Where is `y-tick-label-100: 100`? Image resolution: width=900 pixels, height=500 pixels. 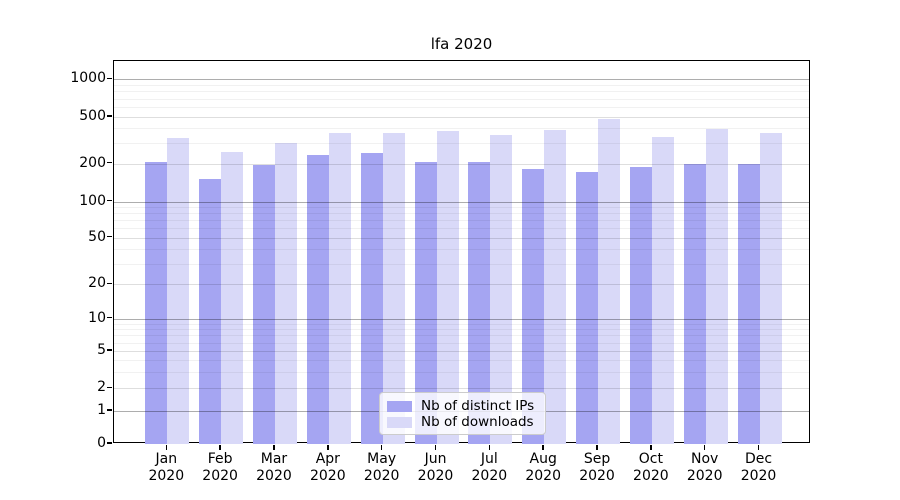 y-tick-label-100: 100 is located at coordinates (92, 200).